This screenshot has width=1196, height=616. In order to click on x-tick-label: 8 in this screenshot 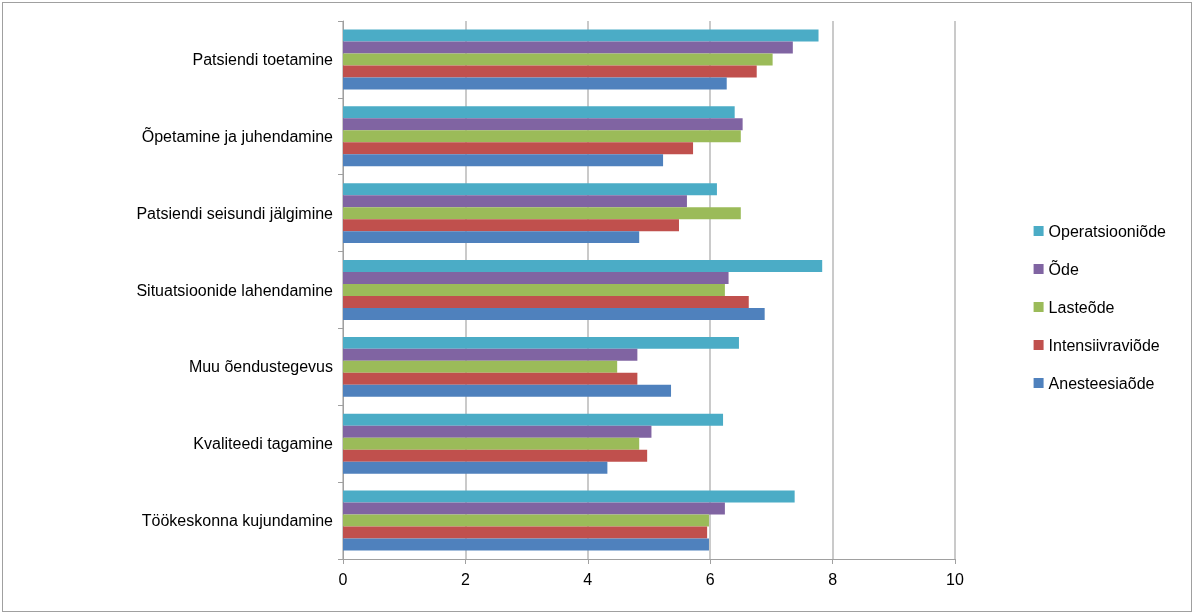, I will do `click(833, 579)`.